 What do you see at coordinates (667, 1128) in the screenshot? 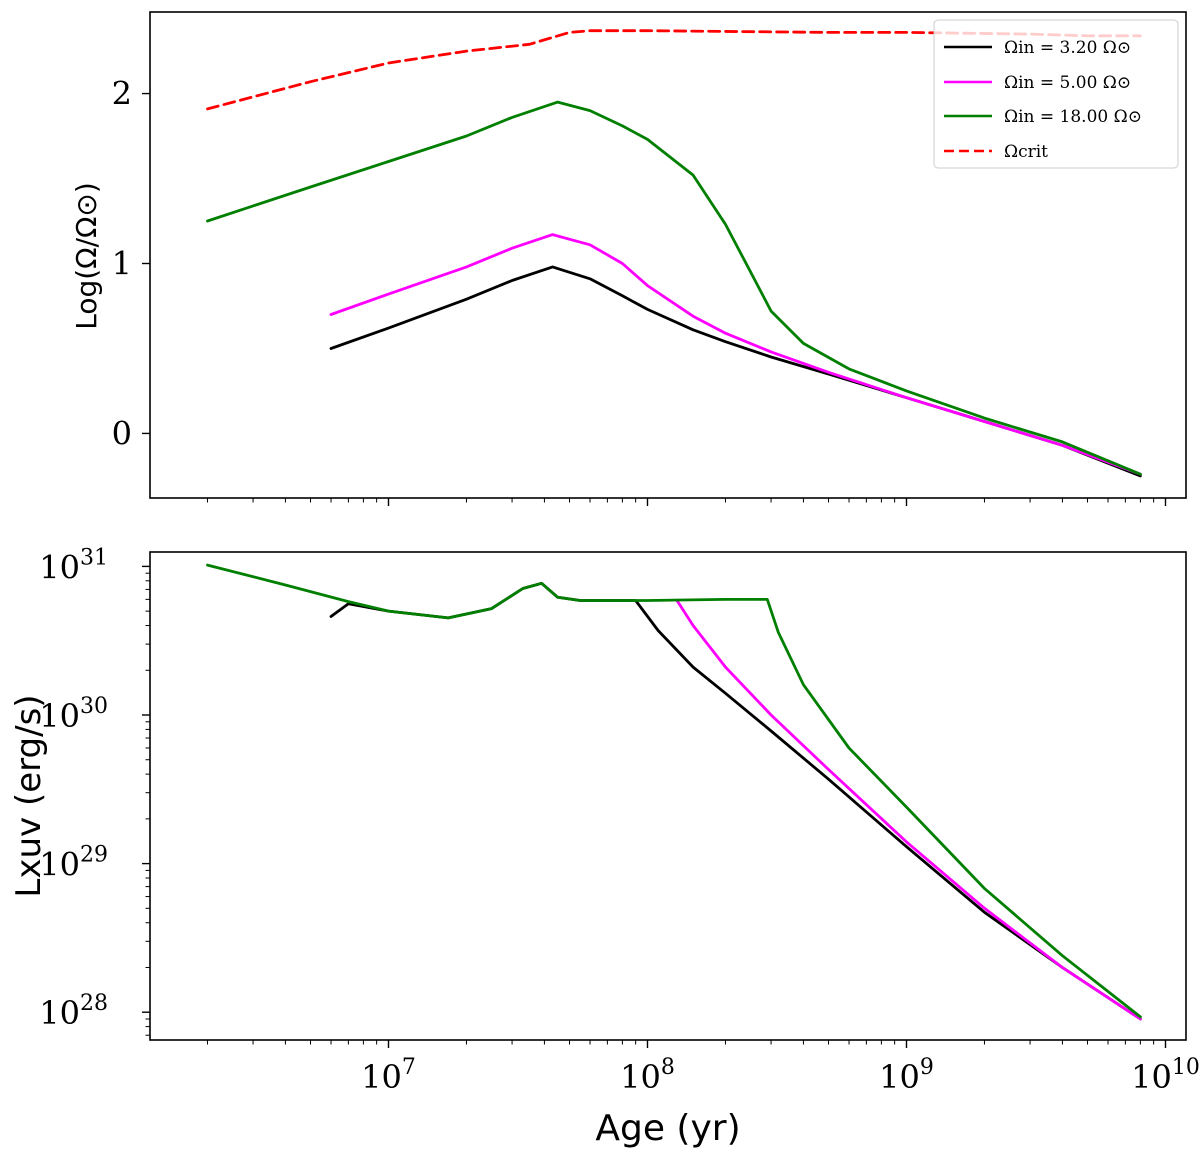
I see `x-axis-label: Age (yr)` at bounding box center [667, 1128].